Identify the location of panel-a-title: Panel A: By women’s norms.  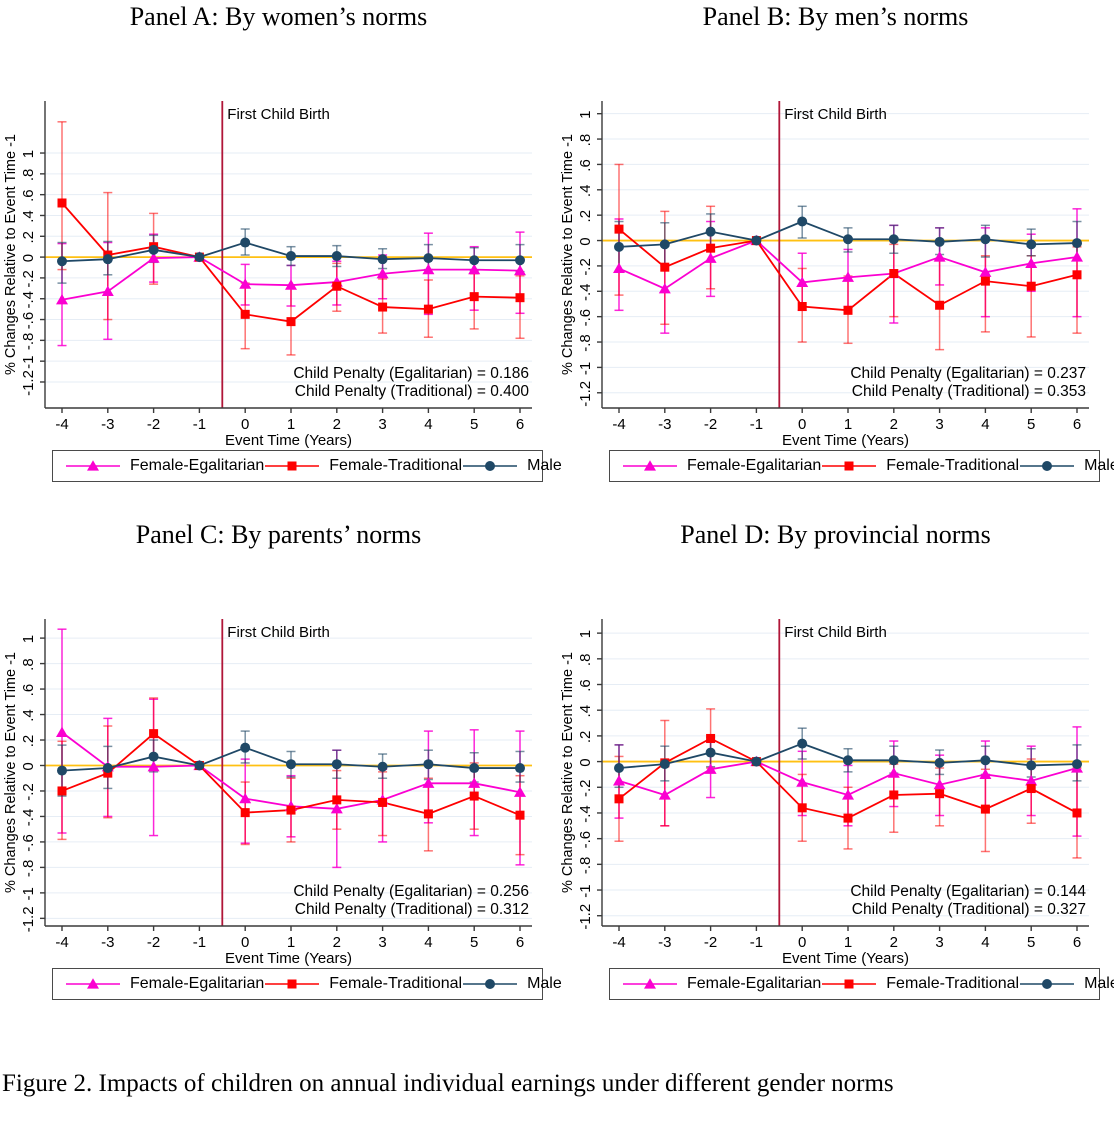
(278, 16).